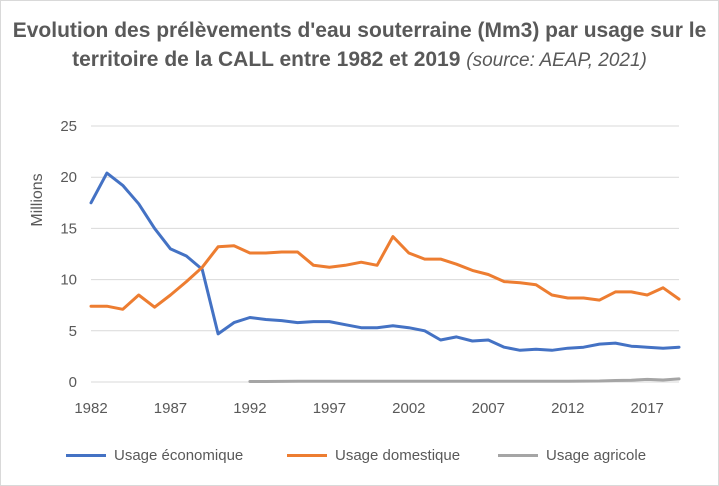  What do you see at coordinates (647, 408) in the screenshot?
I see `x-tick-label: 2017` at bounding box center [647, 408].